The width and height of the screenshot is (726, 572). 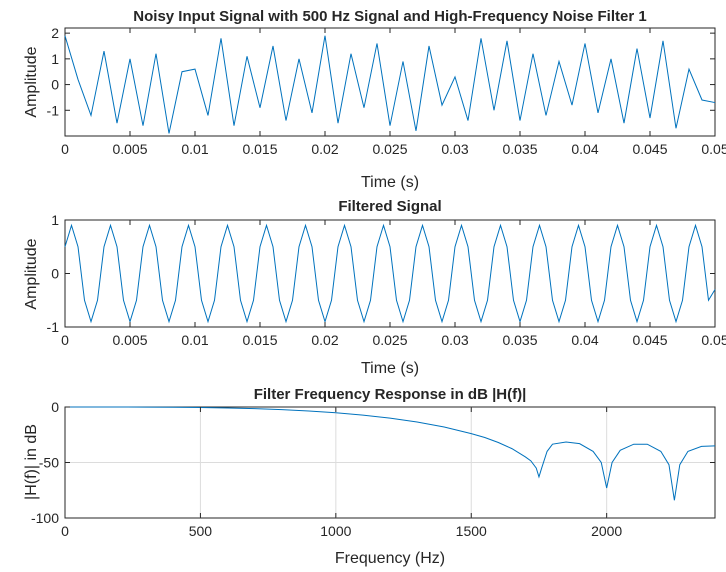 I want to click on y-tick-label: -100, so click(x=45, y=518).